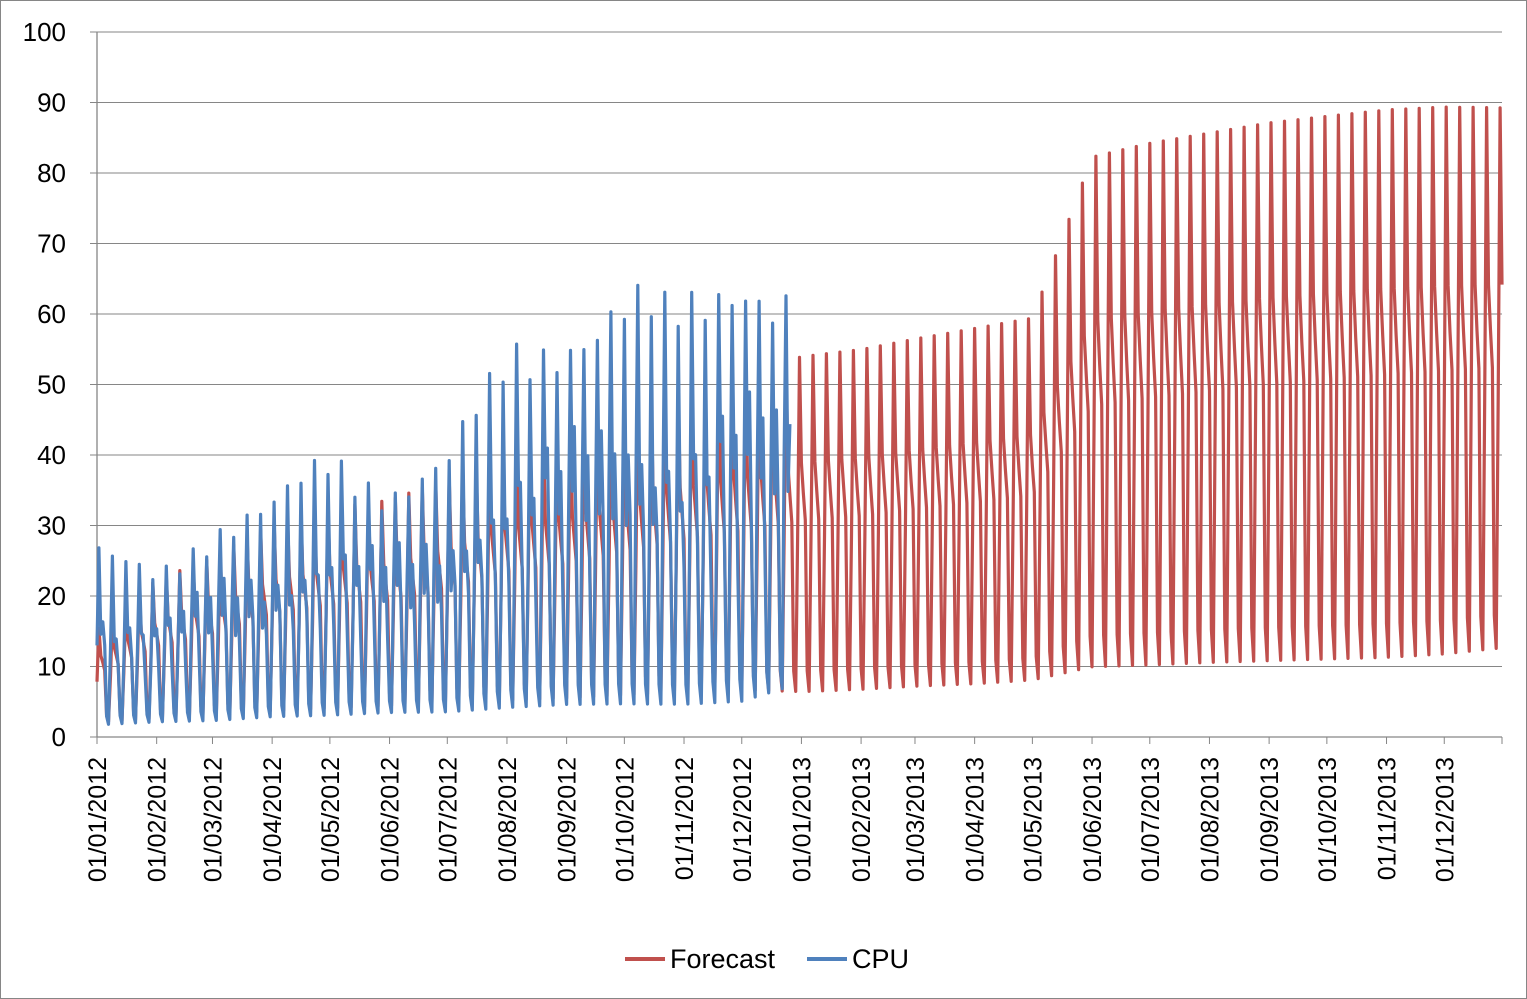  What do you see at coordinates (51, 596) in the screenshot?
I see `y-tick-label: 20` at bounding box center [51, 596].